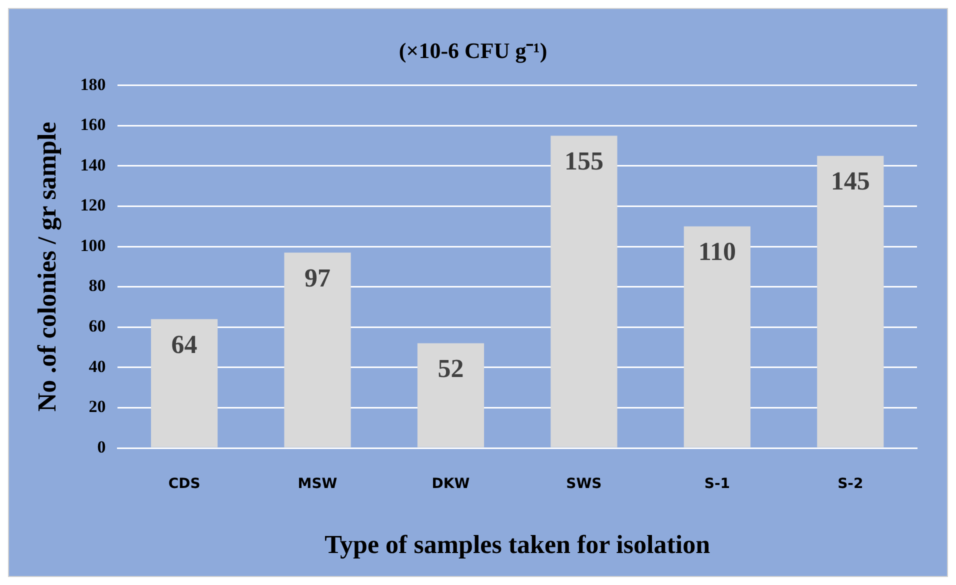 Image resolution: width=956 pixels, height=585 pixels. Describe the element at coordinates (717, 484) in the screenshot. I see `x-tick-label: S-1` at that location.